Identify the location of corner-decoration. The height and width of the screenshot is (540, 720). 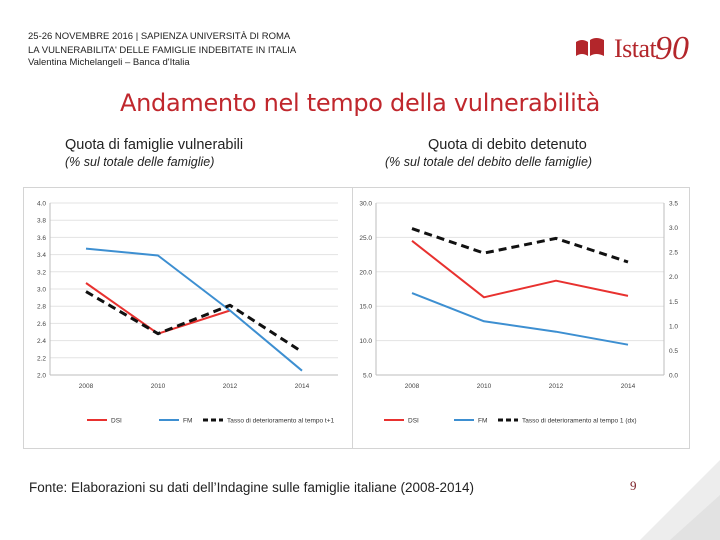
(680, 500).